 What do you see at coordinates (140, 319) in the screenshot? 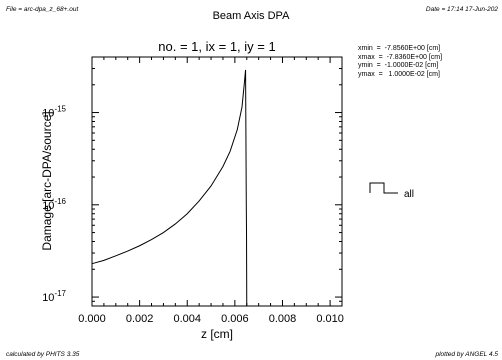
I see `x-tick-label: 0.002` at bounding box center [140, 319].